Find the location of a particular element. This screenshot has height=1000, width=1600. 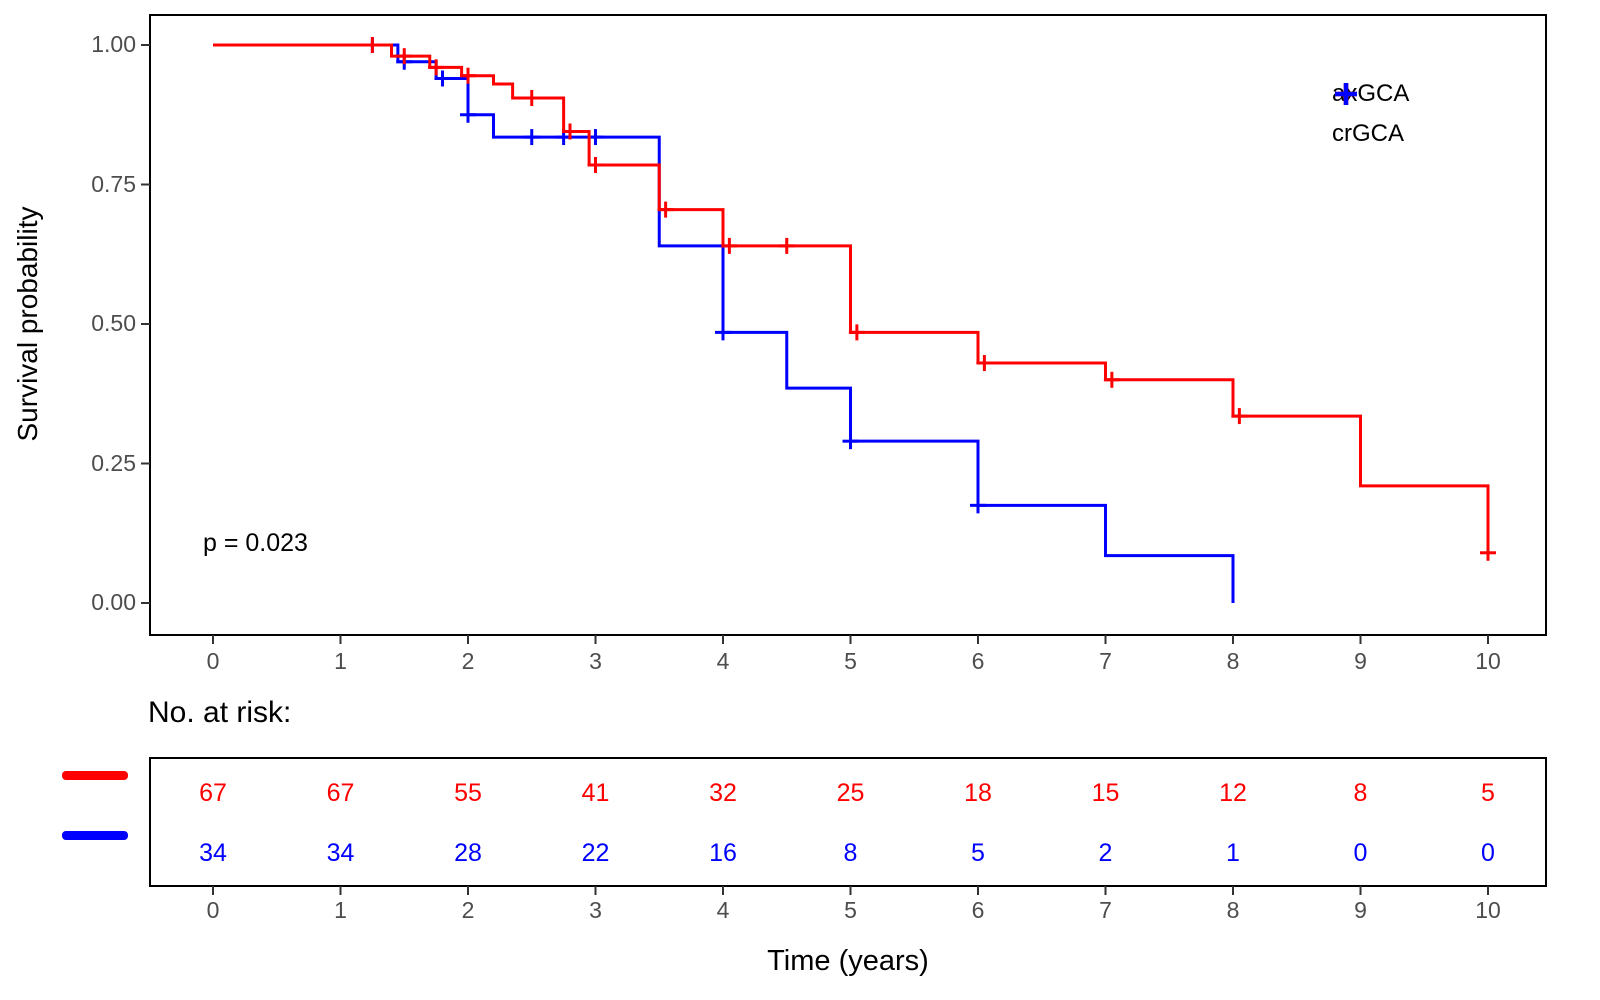

x-tick-label: 3 is located at coordinates (595, 661).